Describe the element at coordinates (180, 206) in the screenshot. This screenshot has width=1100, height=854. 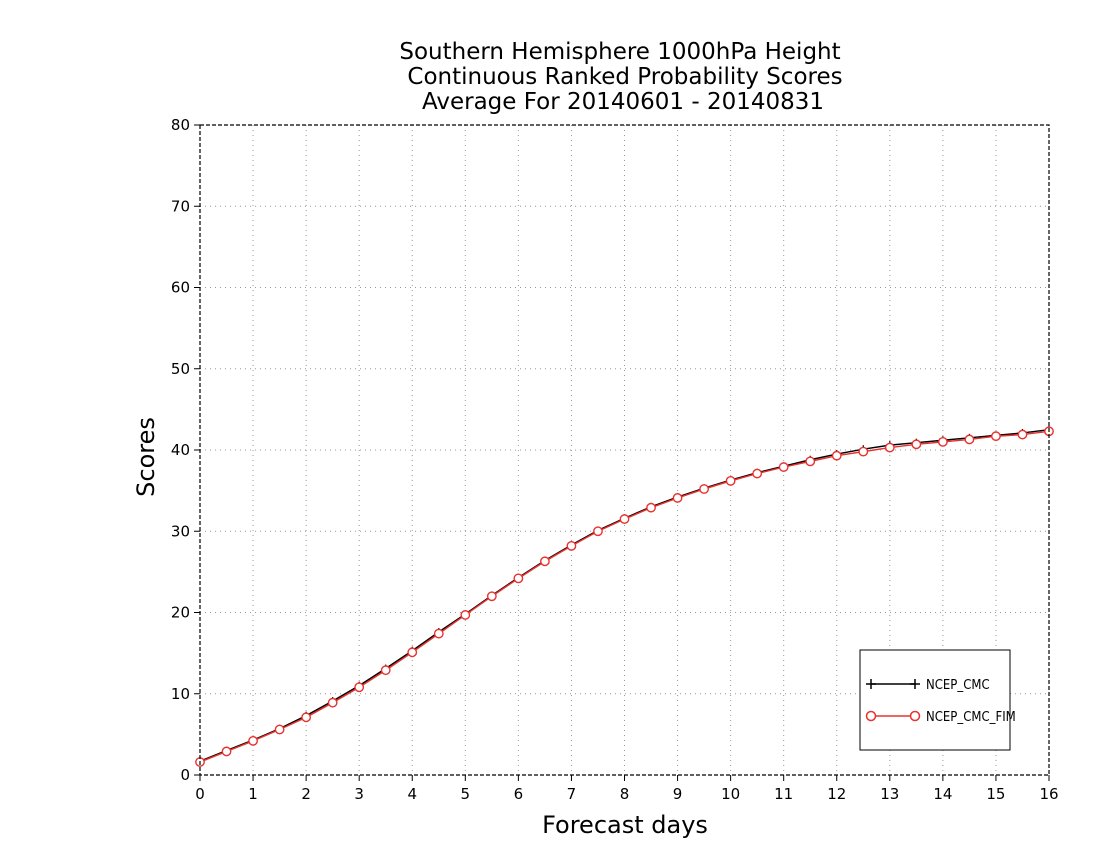
I see `y-tick-label: 70` at that location.